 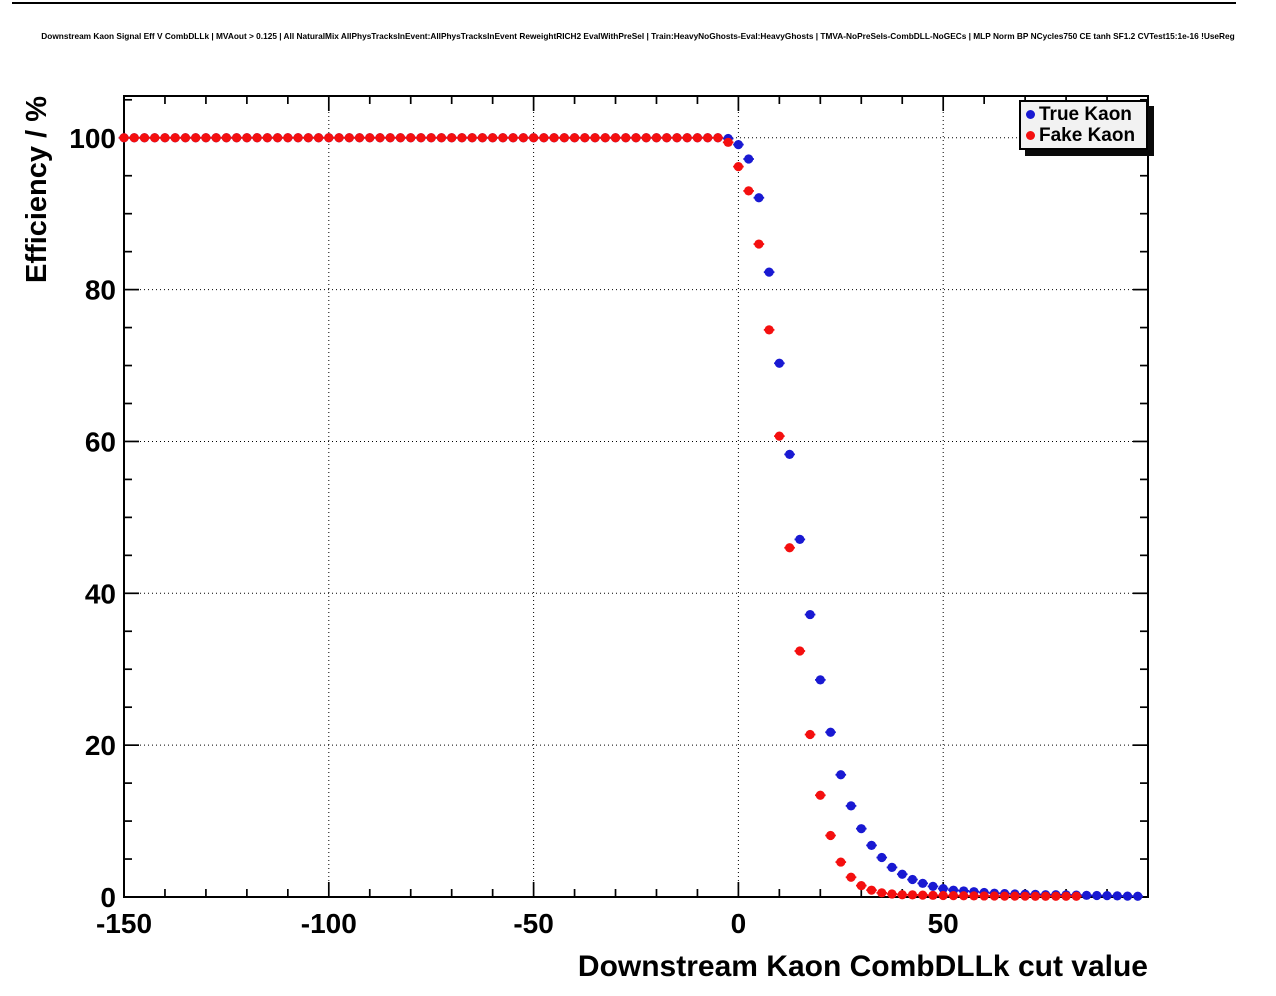 I want to click on y-tick-label: 100, so click(x=92, y=138).